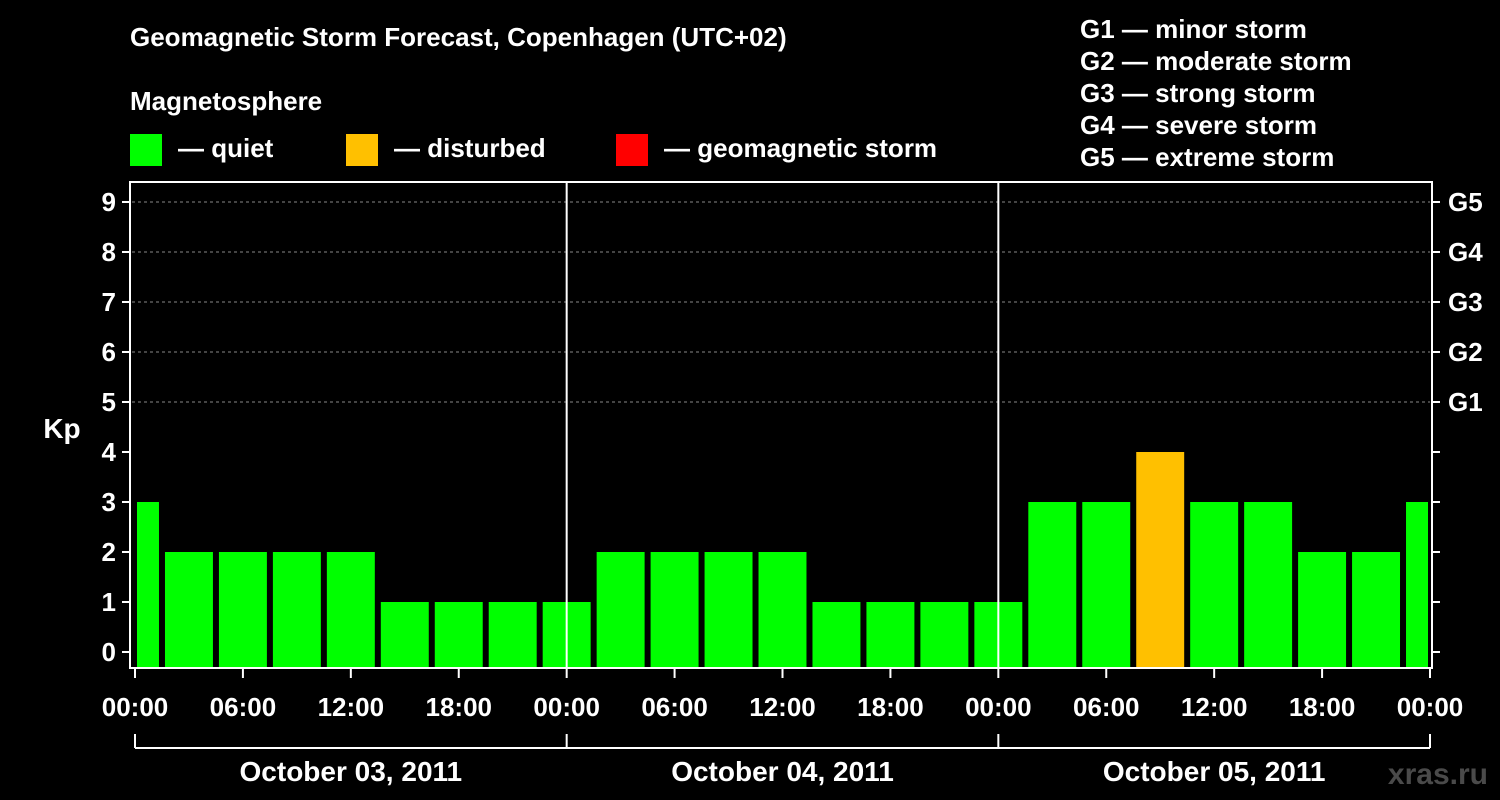 Image resolution: width=1500 pixels, height=800 pixels. What do you see at coordinates (782, 771) in the screenshot?
I see `day-label-1: October 04, 2011` at bounding box center [782, 771].